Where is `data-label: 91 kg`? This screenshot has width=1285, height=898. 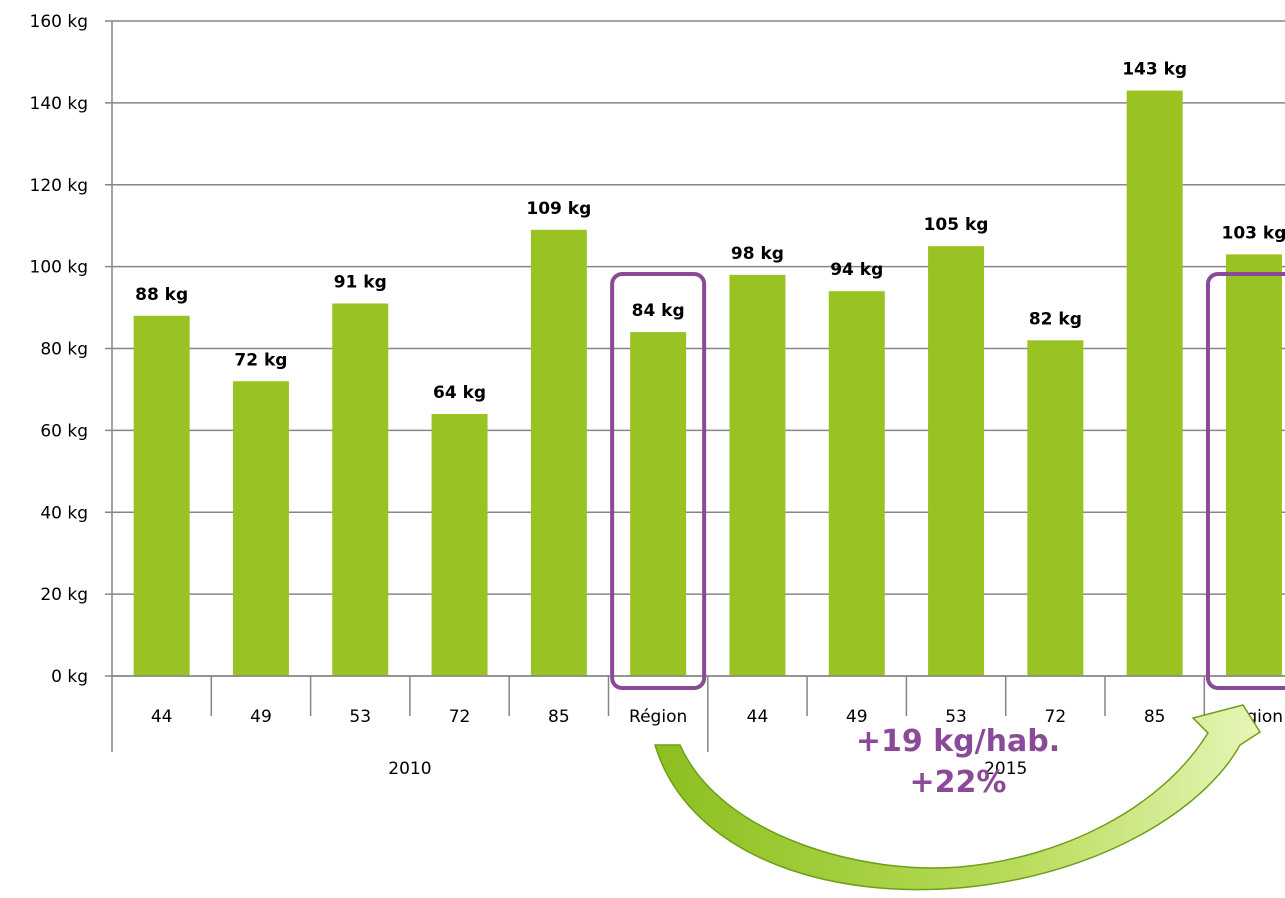 data-label: 91 kg is located at coordinates (360, 282).